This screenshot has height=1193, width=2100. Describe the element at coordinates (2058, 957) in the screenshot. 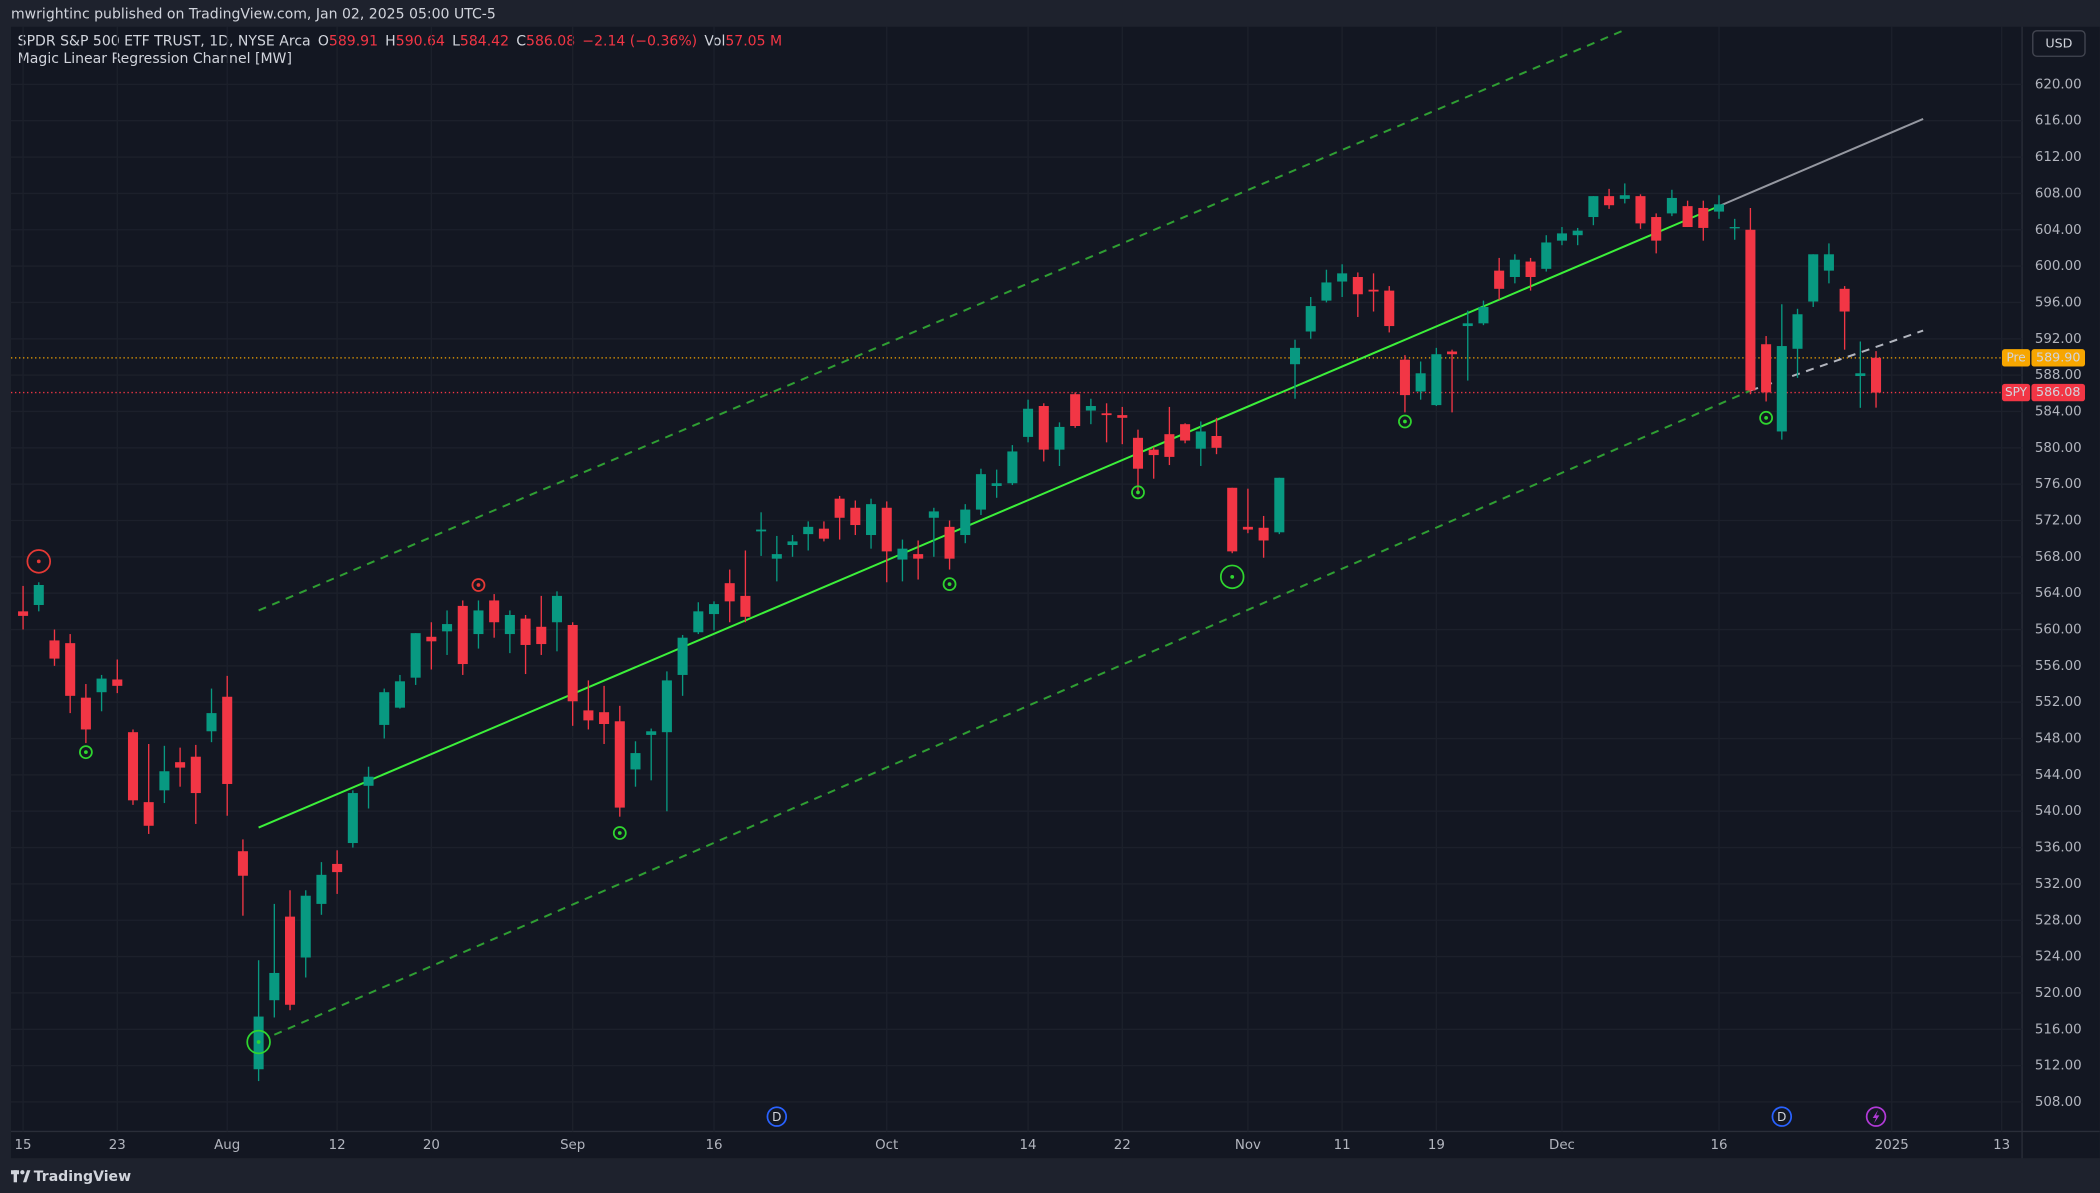

I see `y-tick-label: 524.00` at that location.